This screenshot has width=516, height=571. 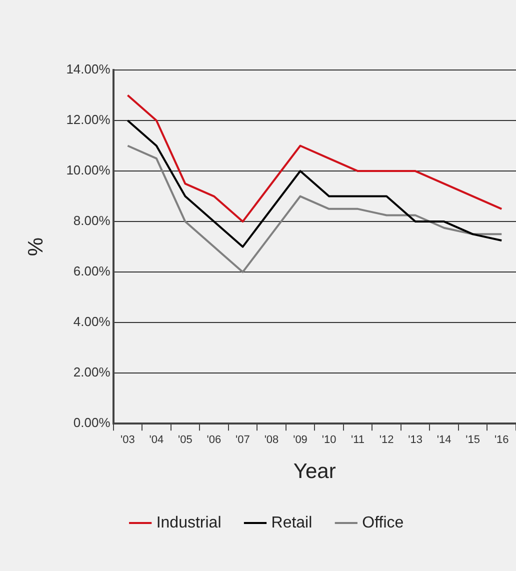 I want to click on x-tick-label: '11, so click(x=358, y=440).